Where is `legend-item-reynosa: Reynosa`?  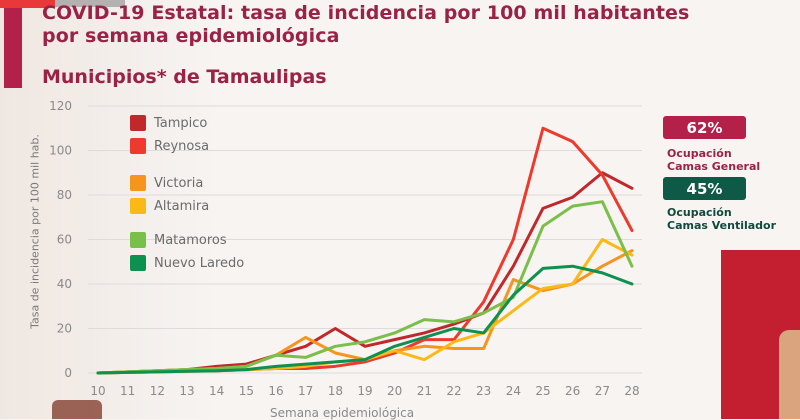
legend-item-reynosa: Reynosa is located at coordinates (210, 146).